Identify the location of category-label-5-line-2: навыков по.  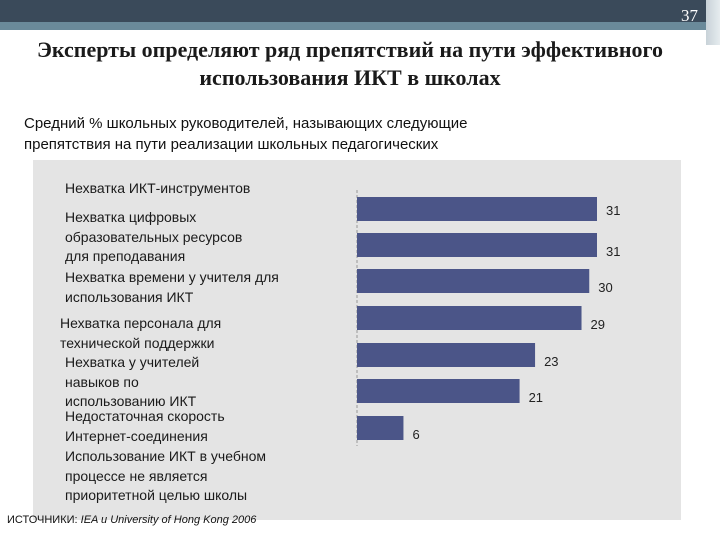
(102, 381).